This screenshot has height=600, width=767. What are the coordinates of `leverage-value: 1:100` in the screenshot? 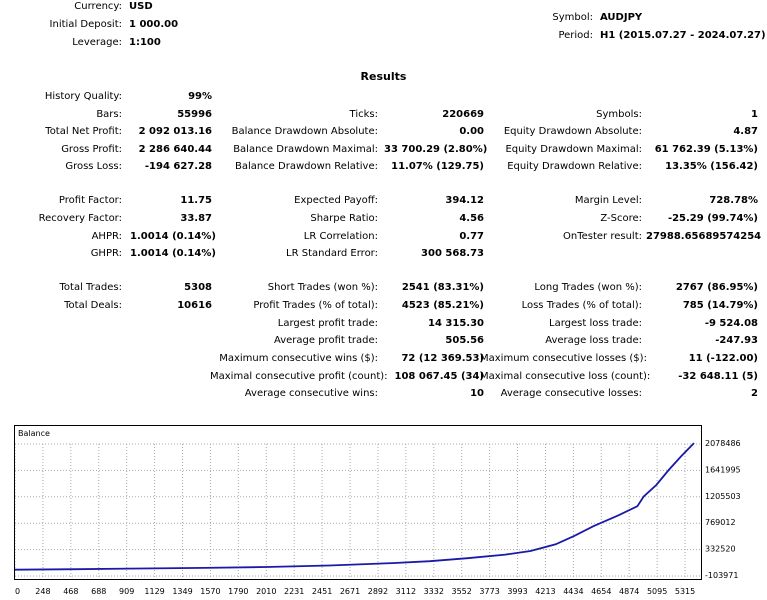 It's located at (145, 42).